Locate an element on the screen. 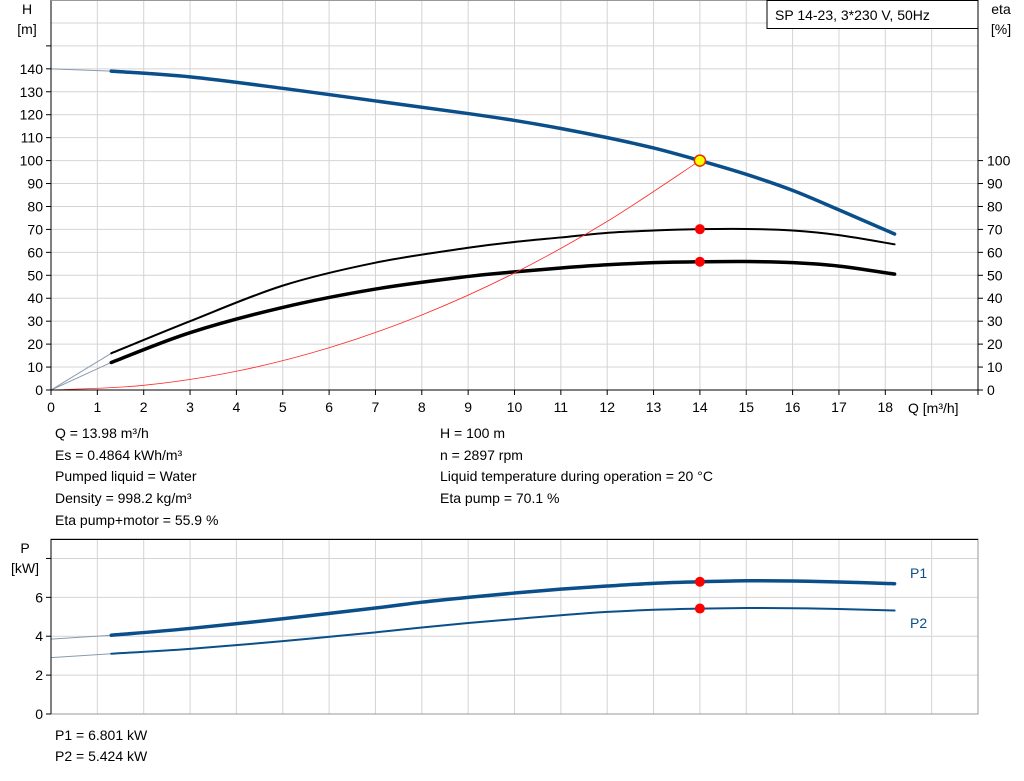 The height and width of the screenshot is (781, 1024). curve-p1-extrapolation is located at coordinates (81, 637).